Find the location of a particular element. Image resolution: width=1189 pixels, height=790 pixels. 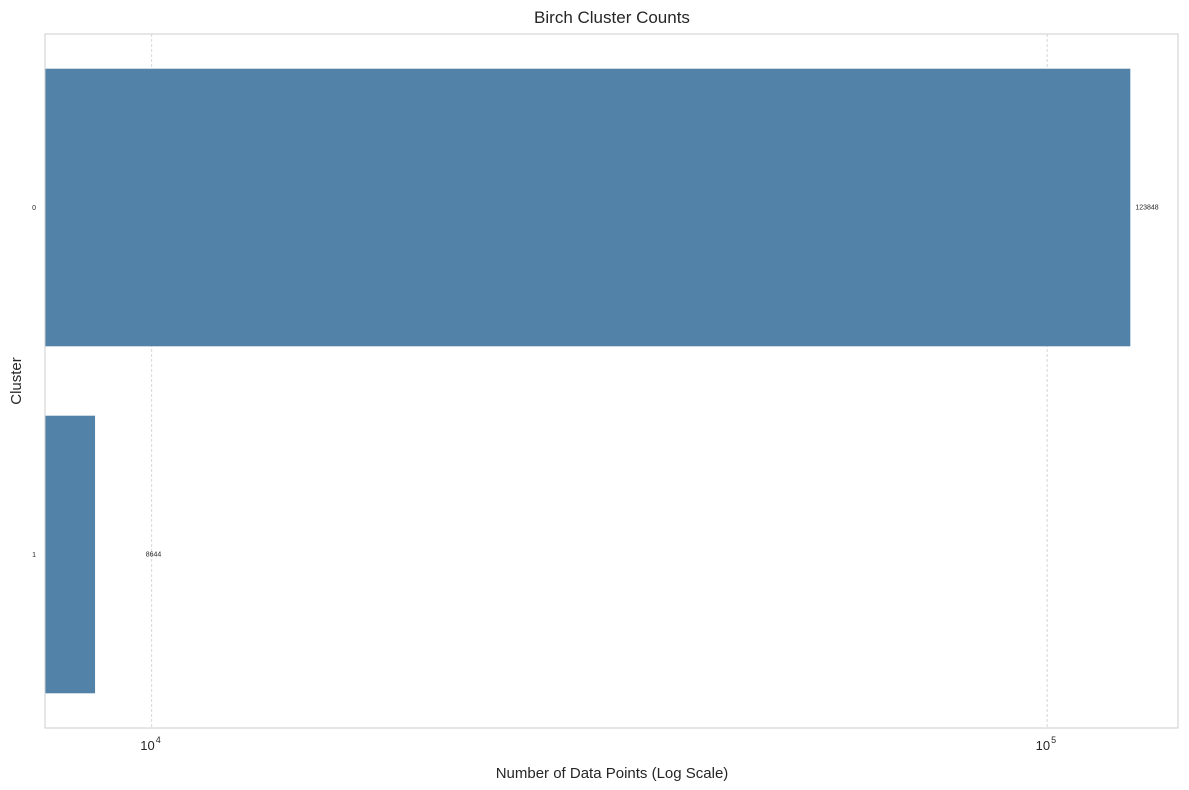

x-tick-exponent: 5 is located at coordinates (1053, 740).